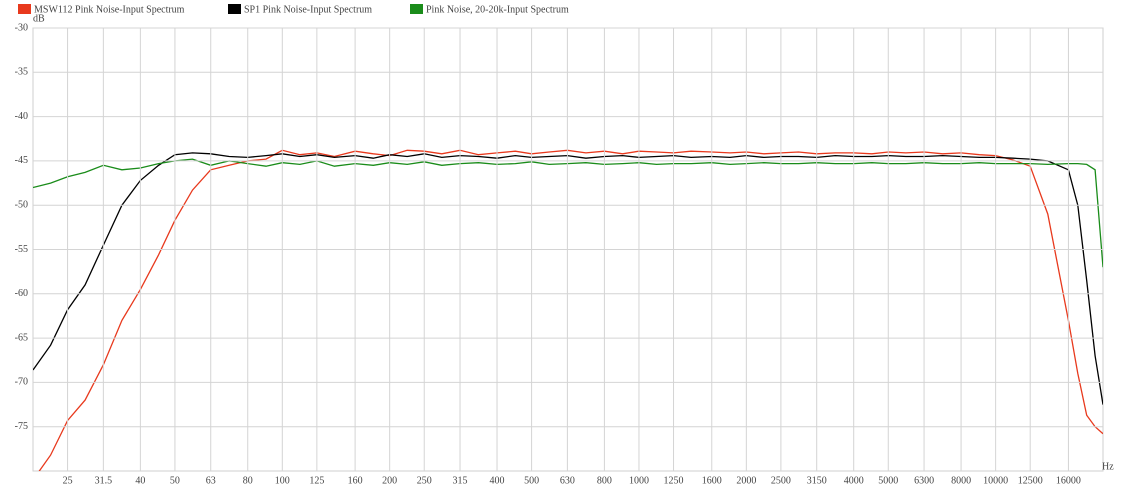 The width and height of the screenshot is (1125, 490). What do you see at coordinates (109, 9) in the screenshot?
I see `legend-label: MSW112 Pink Noise-Input Spectrum` at bounding box center [109, 9].